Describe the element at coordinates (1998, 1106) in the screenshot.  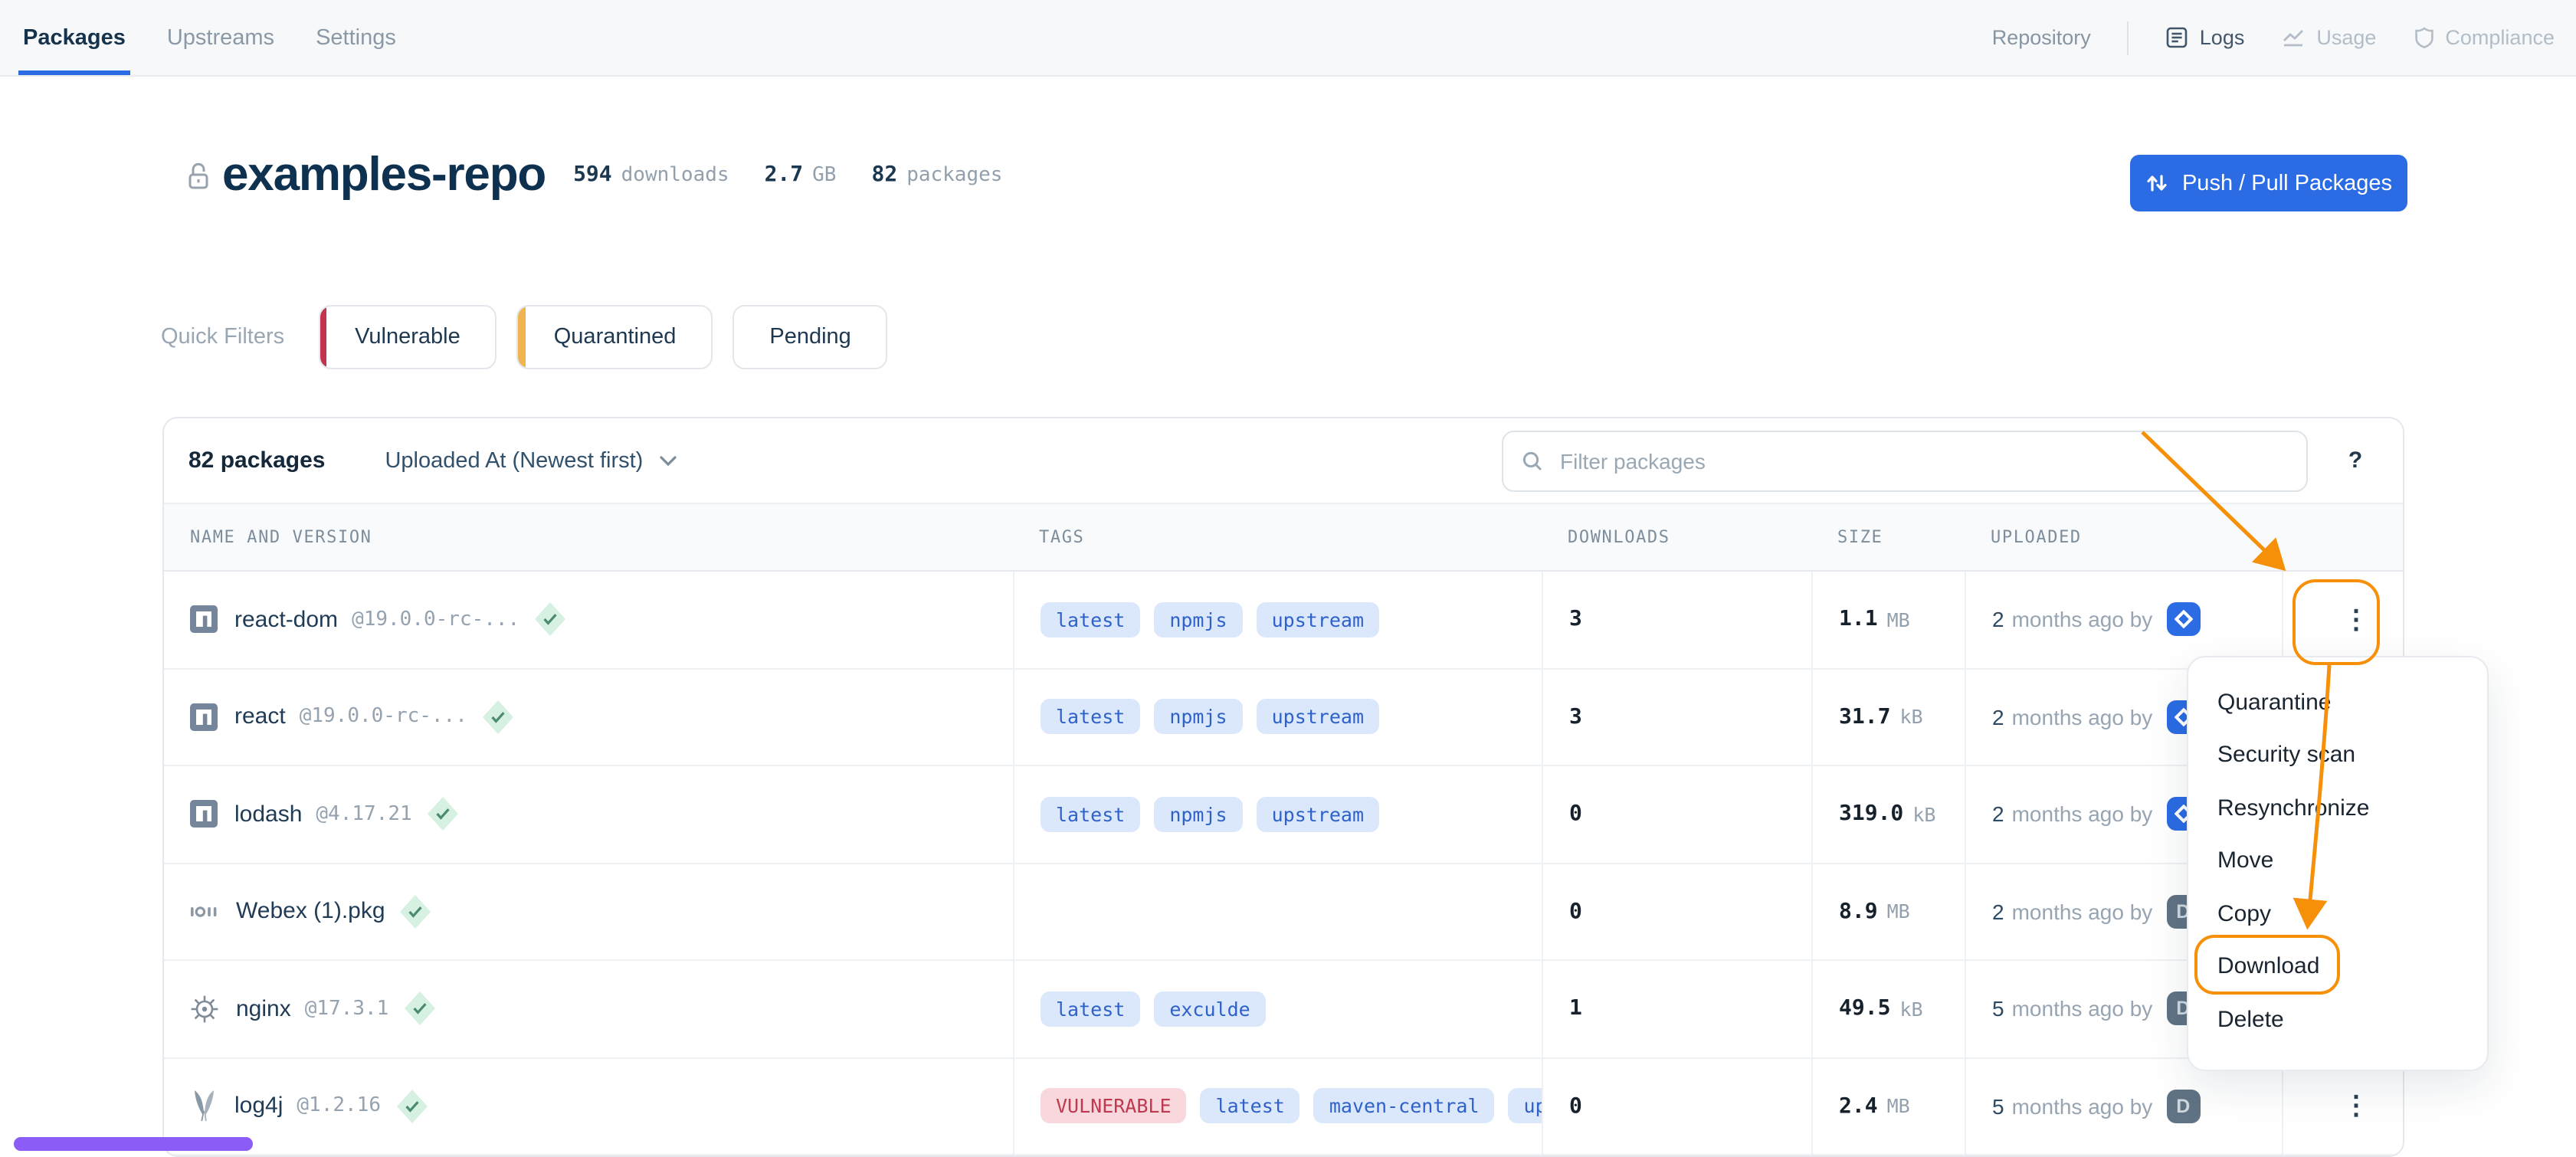
I see `uploaded-value: 5` at that location.